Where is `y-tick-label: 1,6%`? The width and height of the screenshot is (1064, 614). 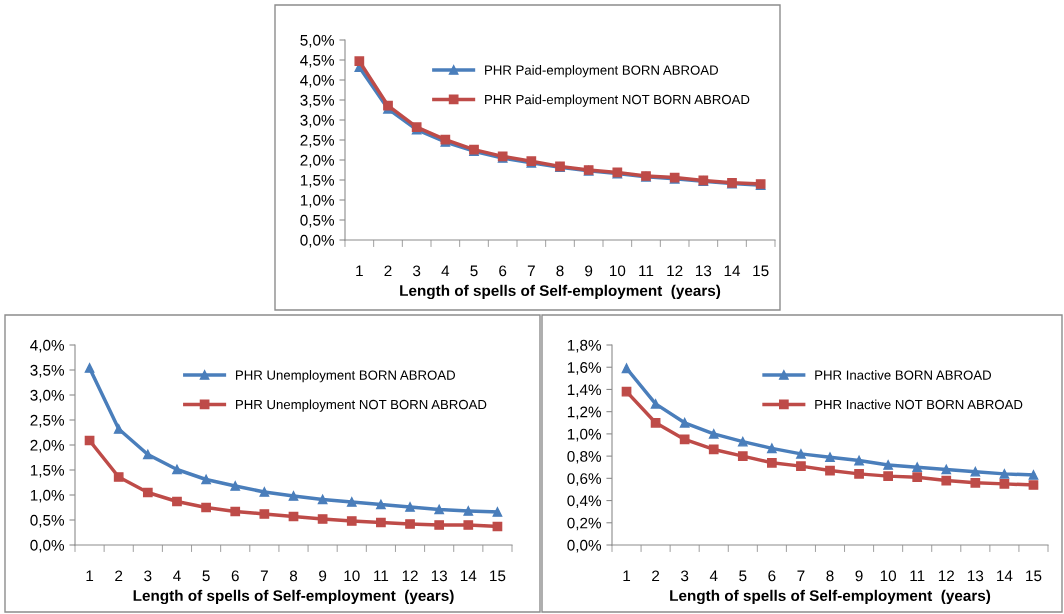 y-tick-label: 1,6% is located at coordinates (584, 368).